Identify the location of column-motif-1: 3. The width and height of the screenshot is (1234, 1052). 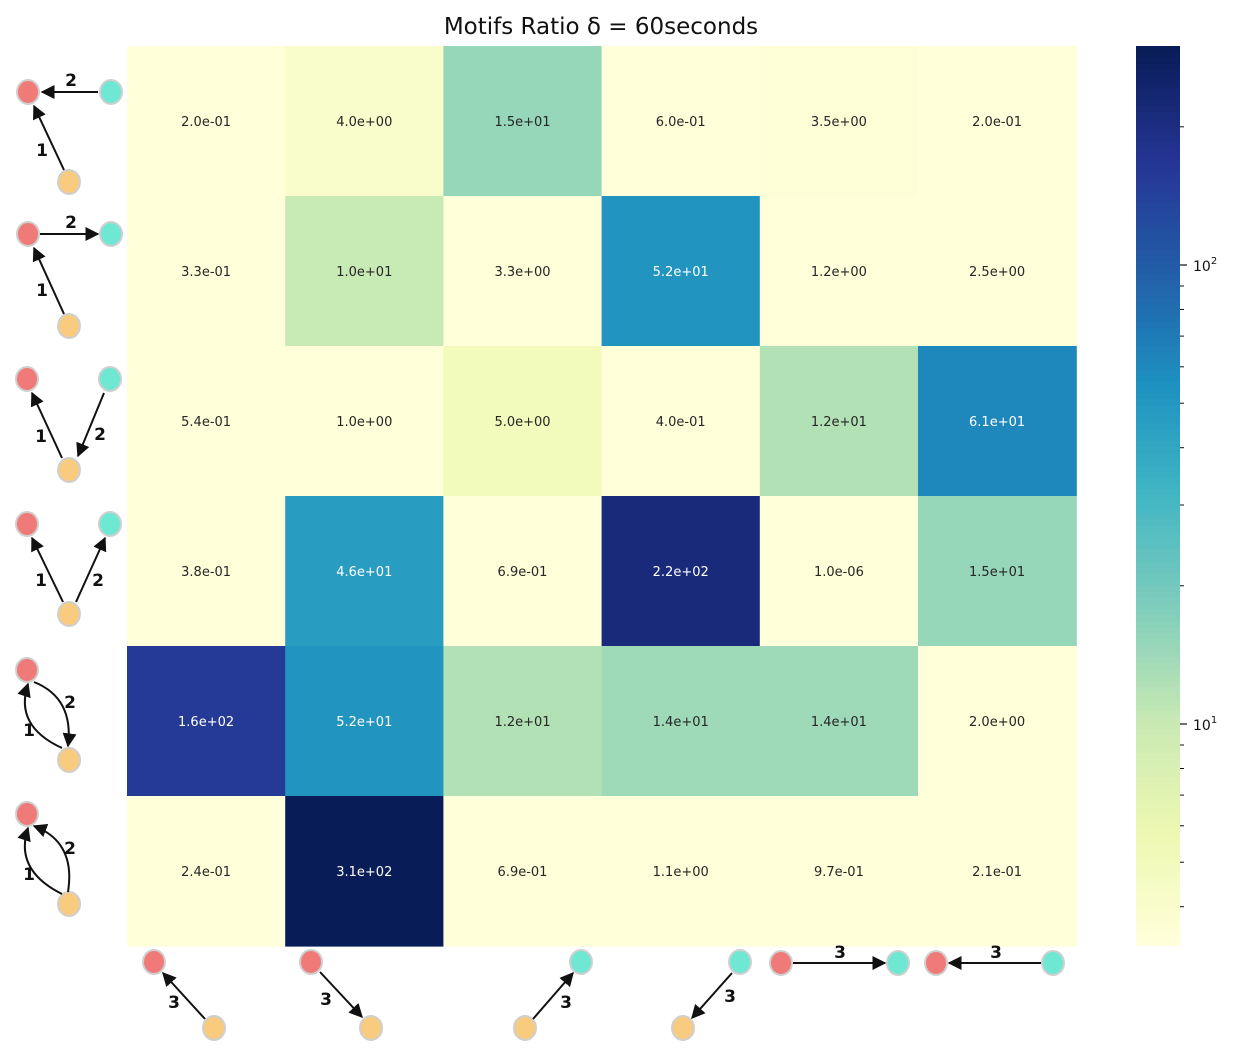
(184, 995).